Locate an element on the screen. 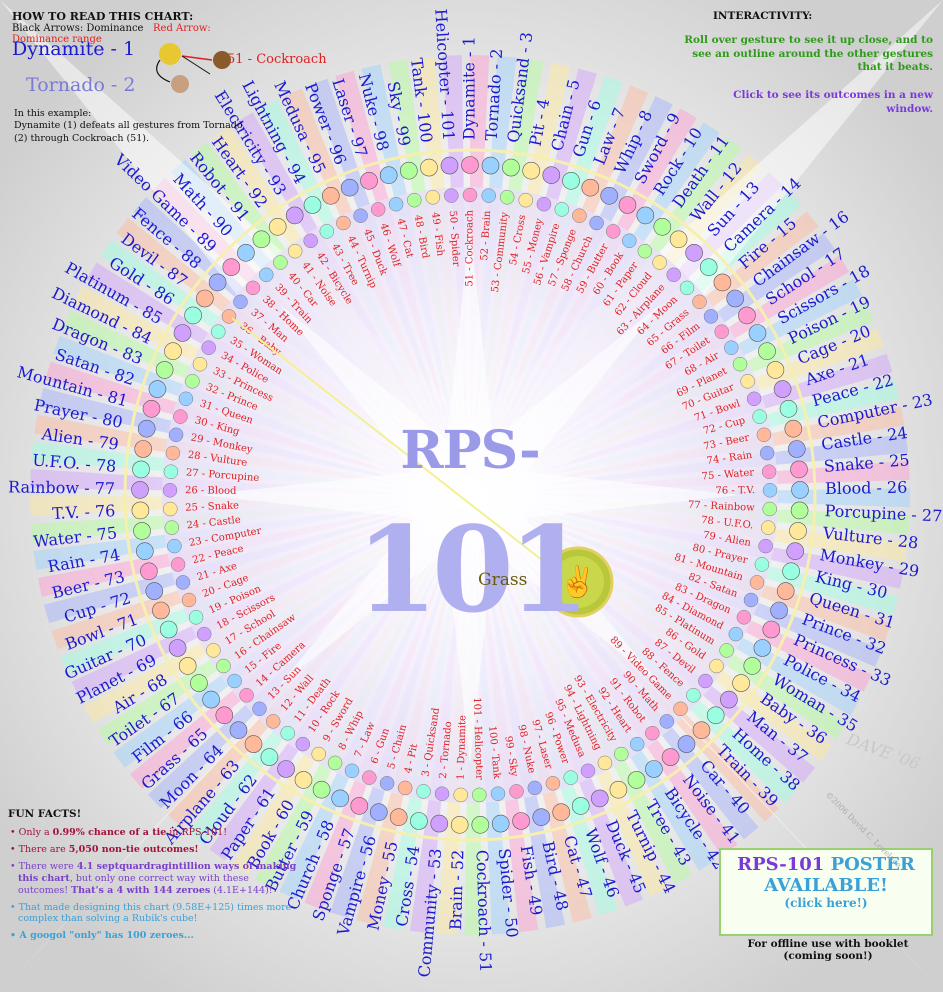  gesture-label-outer: Brain - 52 is located at coordinates (456, 889).